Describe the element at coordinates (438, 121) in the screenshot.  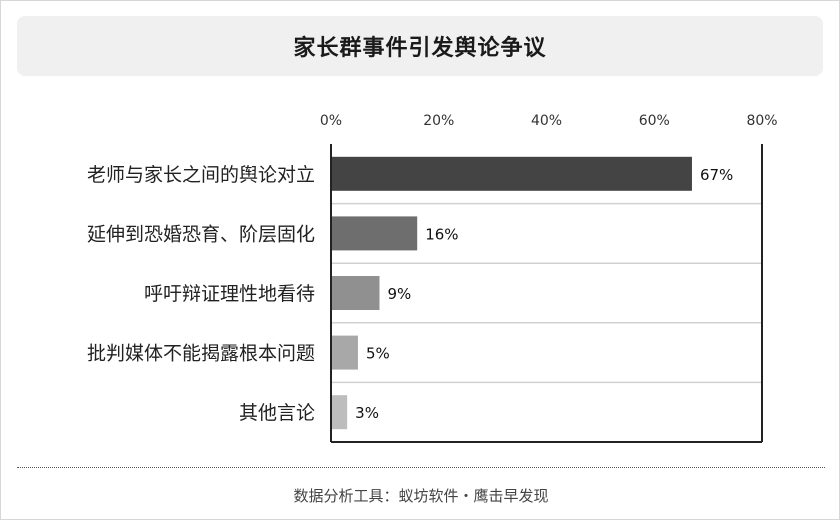
I see `x-tick-label: 20%` at that location.